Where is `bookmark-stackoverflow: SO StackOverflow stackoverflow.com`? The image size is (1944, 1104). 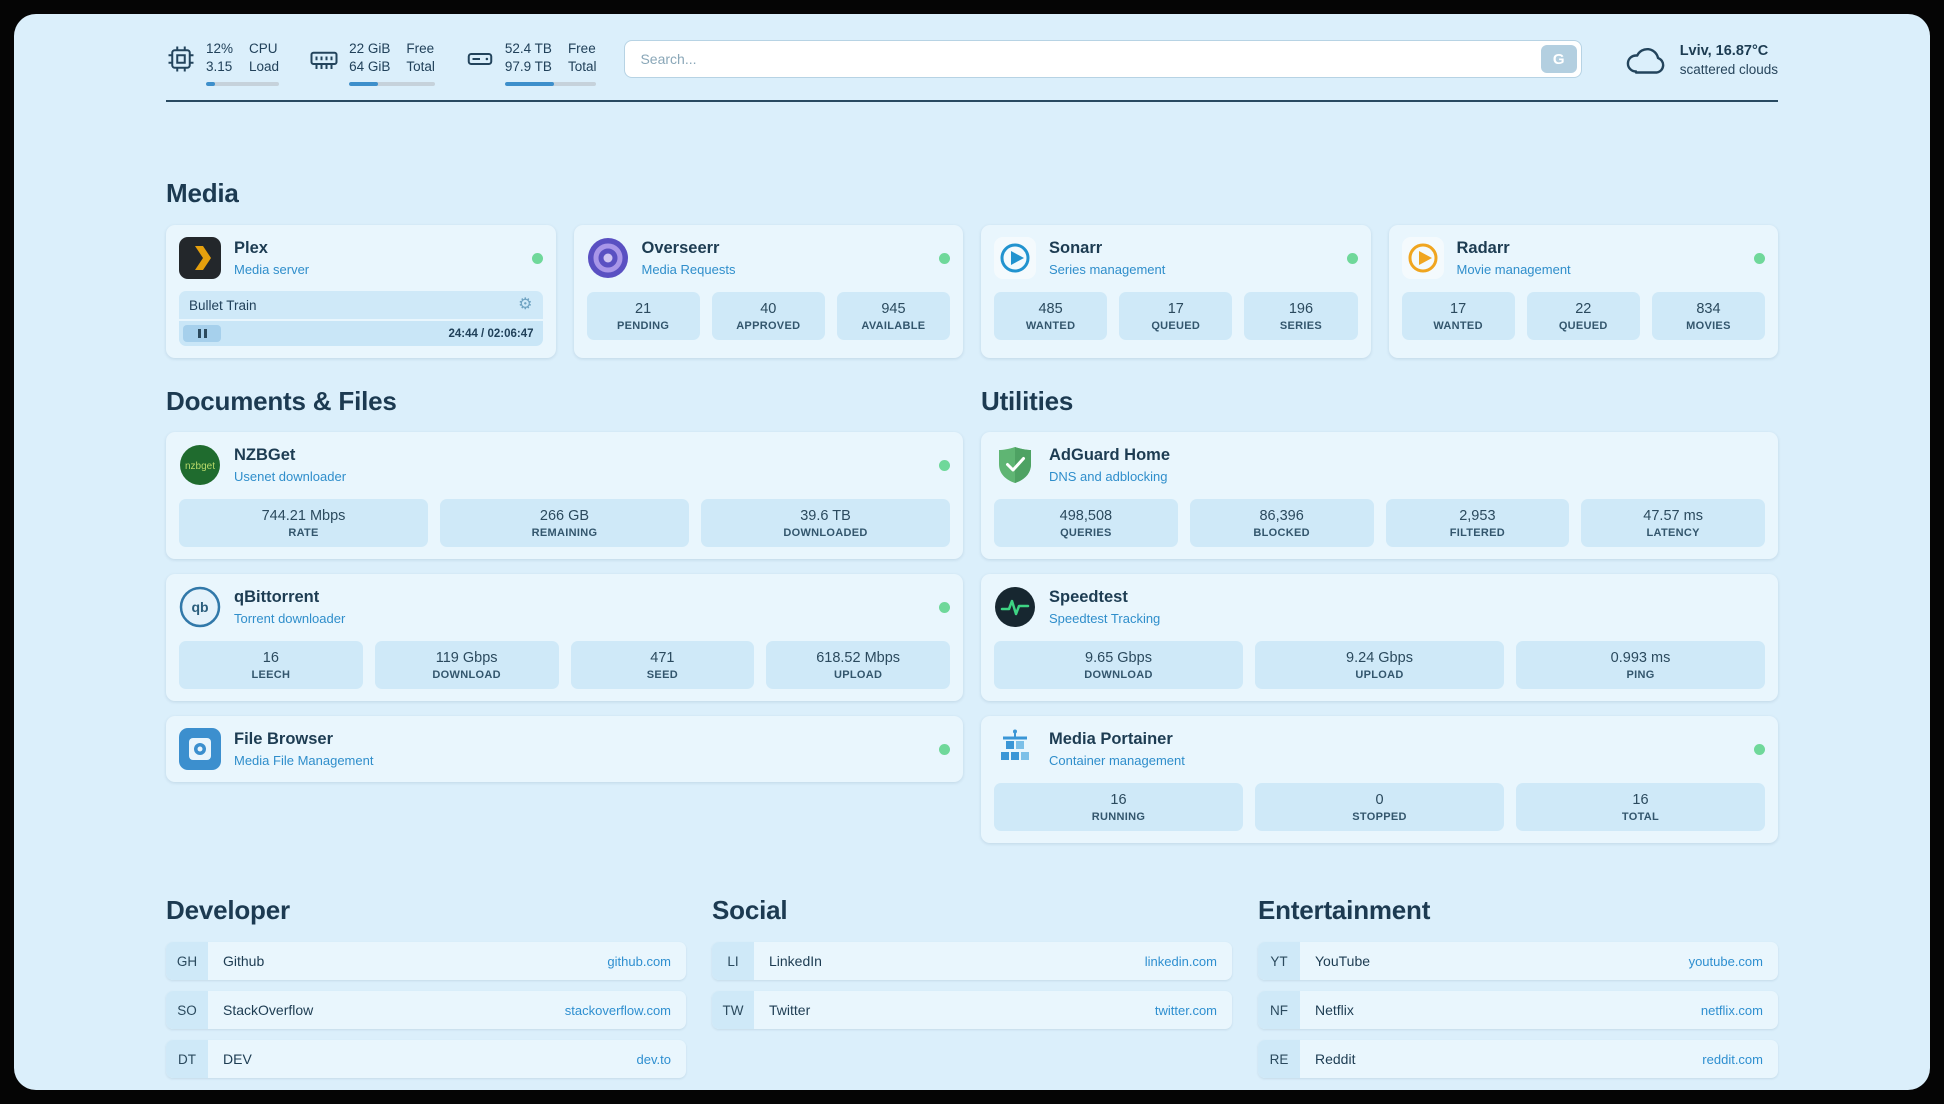 bookmark-stackoverflow: SO StackOverflow stackoverflow.com is located at coordinates (426, 1010).